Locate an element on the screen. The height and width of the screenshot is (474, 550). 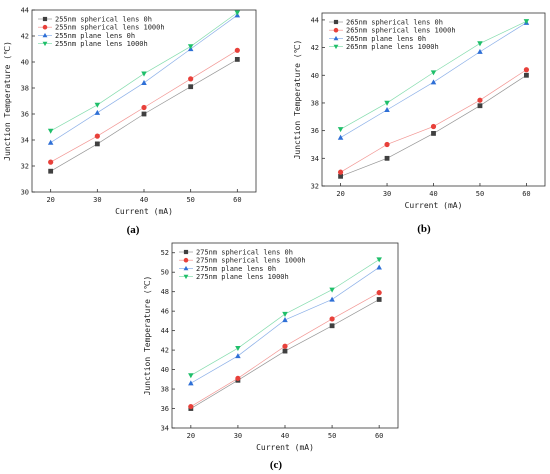
panel-caption: (c) is located at coordinates (276, 465).